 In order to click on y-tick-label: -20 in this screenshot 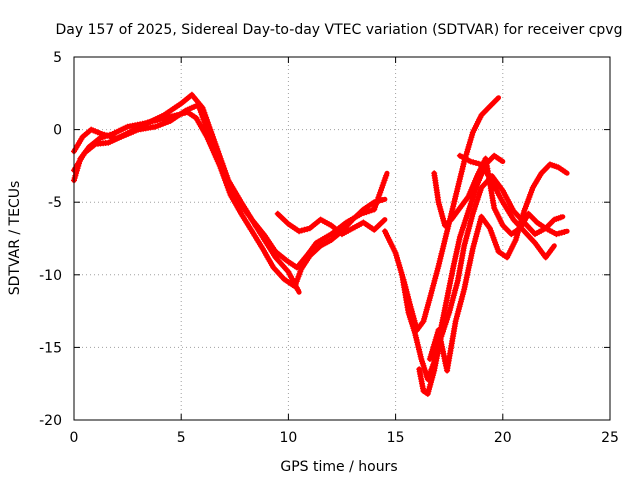, I will do `click(50, 421)`.